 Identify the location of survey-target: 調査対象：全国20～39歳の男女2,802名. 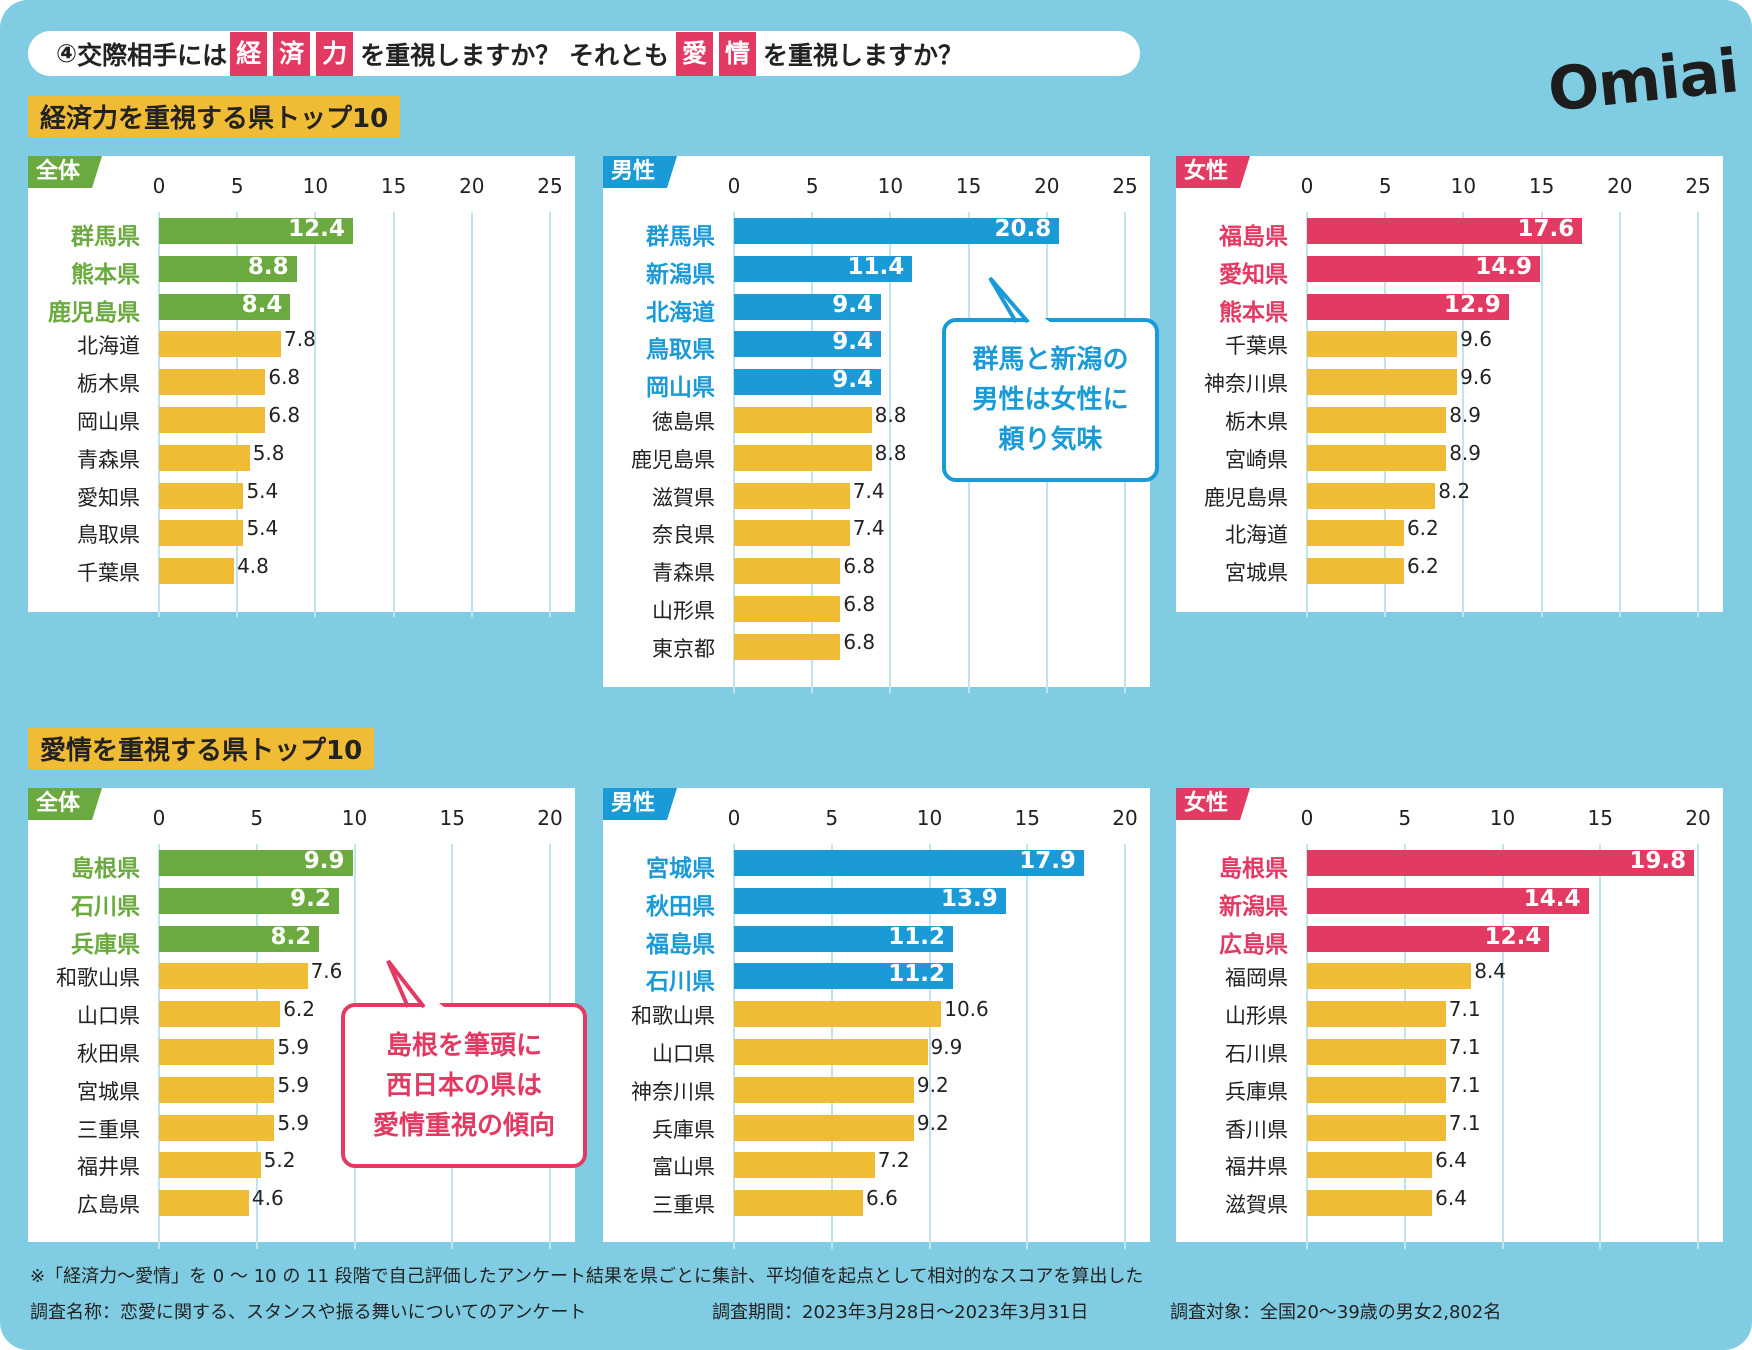
(1336, 1312).